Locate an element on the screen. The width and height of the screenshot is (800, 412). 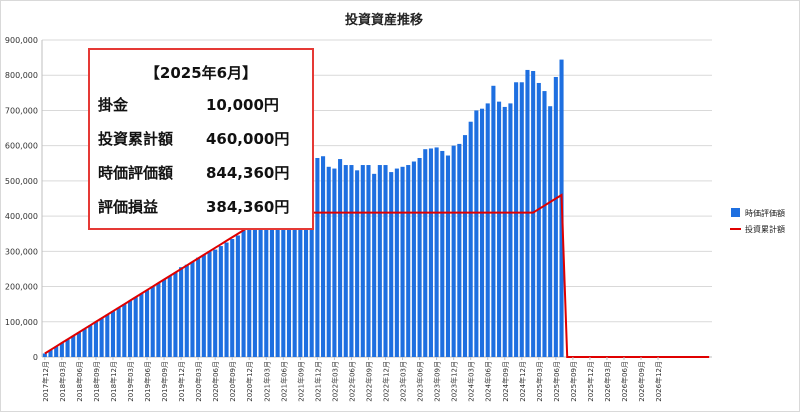
summary-heading: 【2025年6月】 is located at coordinates (201, 73).